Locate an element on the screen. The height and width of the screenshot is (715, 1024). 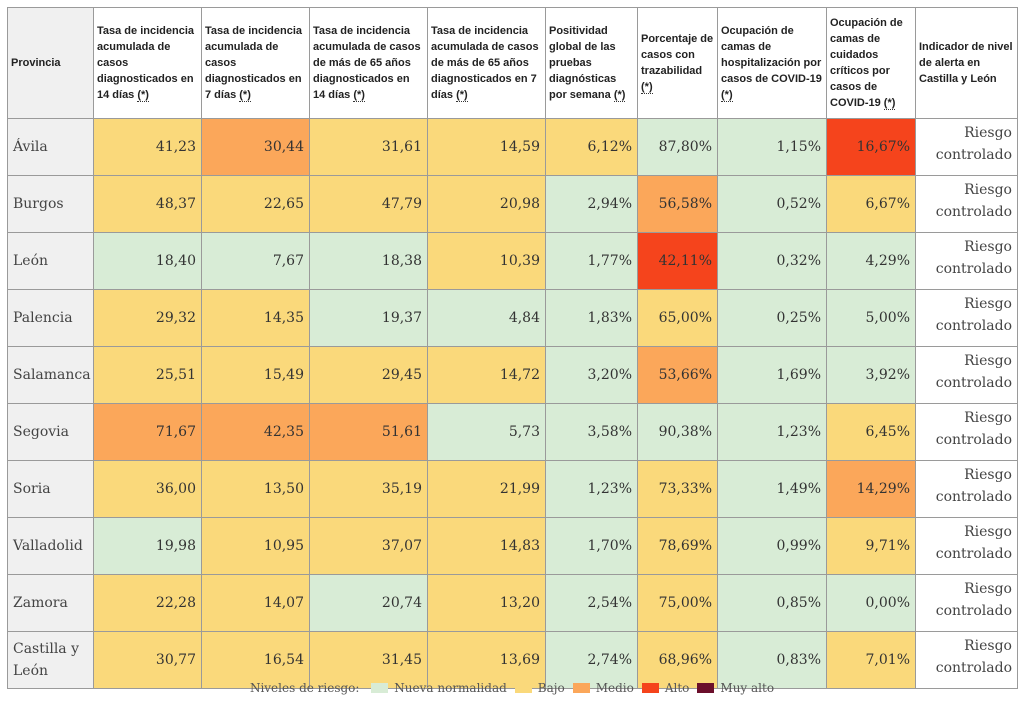
legend-items: Nueva normalidad Bajo Medio Alto Muy alto is located at coordinates (568, 688).